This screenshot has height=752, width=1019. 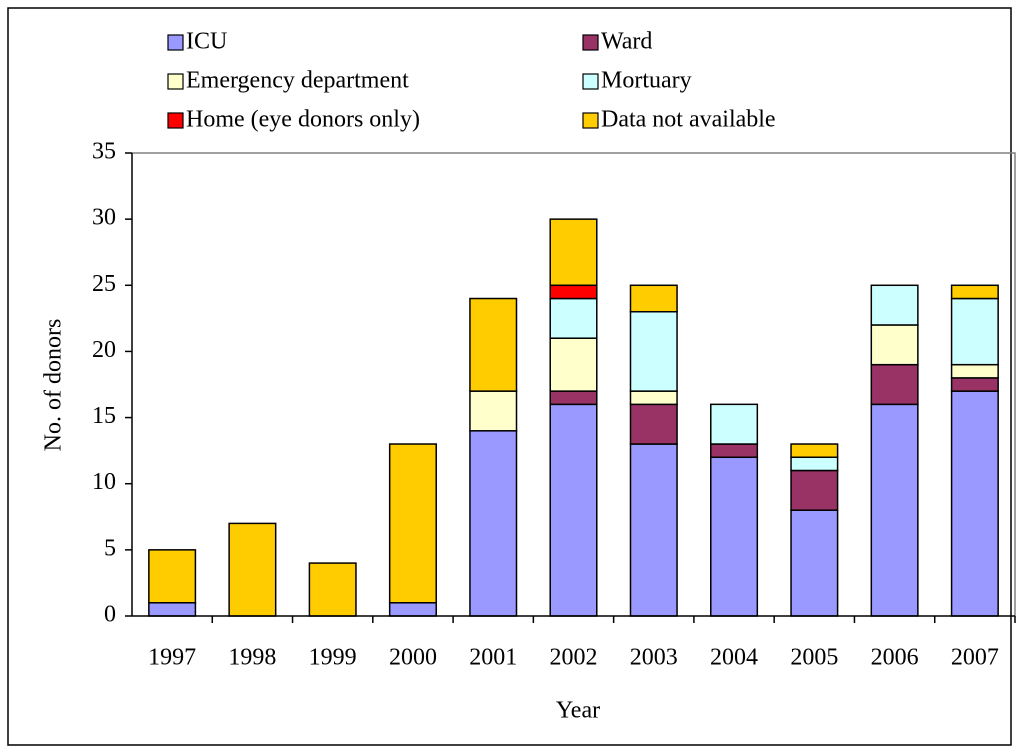 What do you see at coordinates (104, 350) in the screenshot?
I see `y-tick-label: 20` at bounding box center [104, 350].